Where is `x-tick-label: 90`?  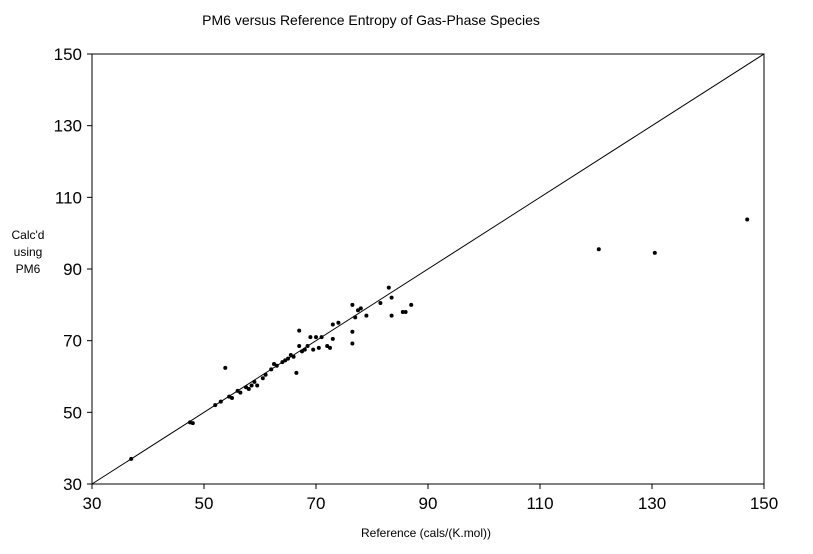
x-tick-label: 90 is located at coordinates (428, 503).